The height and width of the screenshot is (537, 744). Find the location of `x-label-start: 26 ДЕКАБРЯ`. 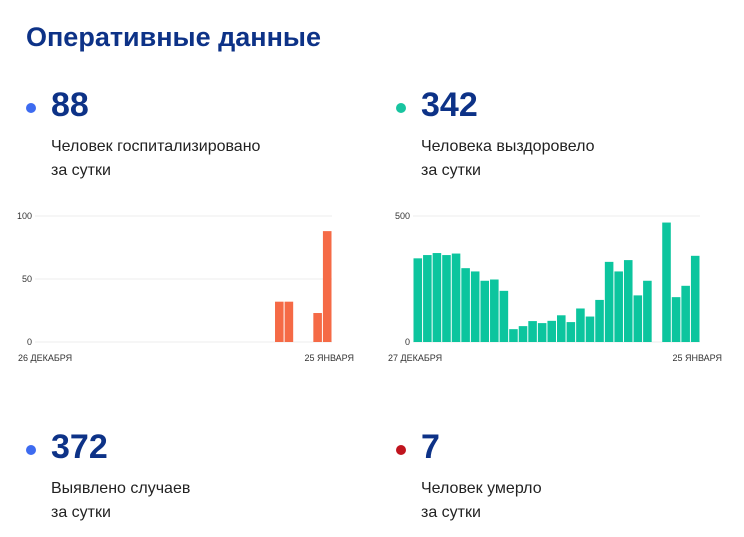

x-label-start: 26 ДЕКАБРЯ is located at coordinates (45, 358).